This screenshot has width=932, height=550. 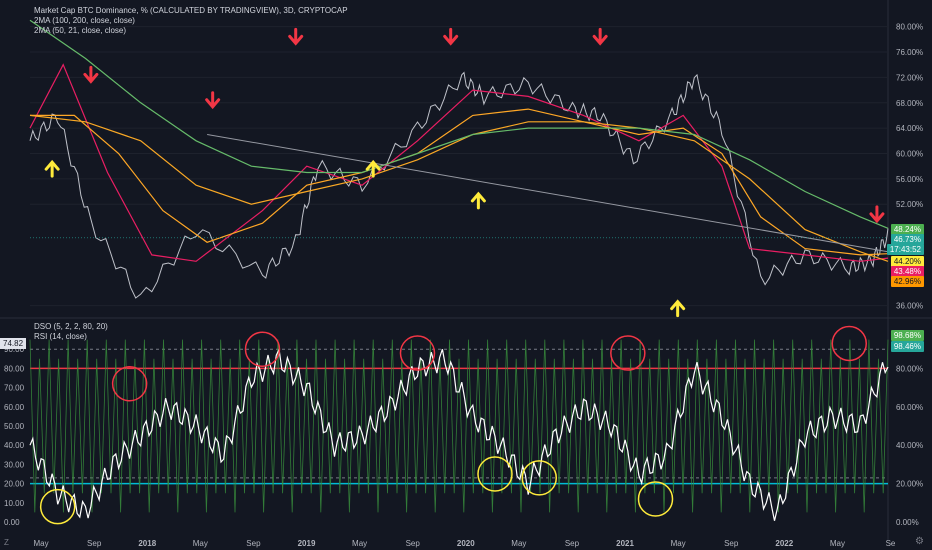 What do you see at coordinates (14, 407) in the screenshot?
I see `osc-left-tick-label: 60.00` at bounding box center [14, 407].